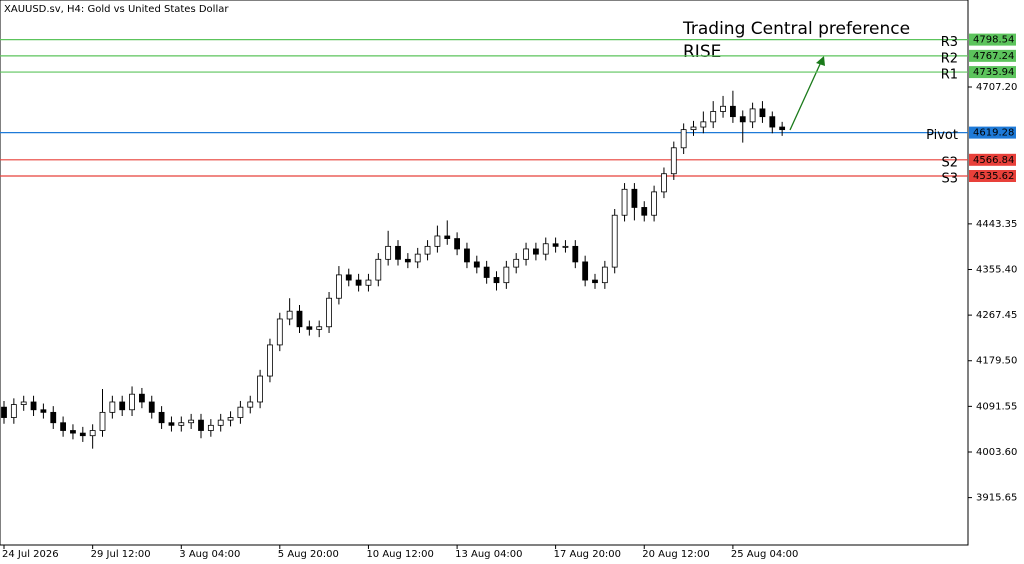  Describe the element at coordinates (308, 554) in the screenshot. I see `x-tick-label: 5 Aug 20:00` at that location.